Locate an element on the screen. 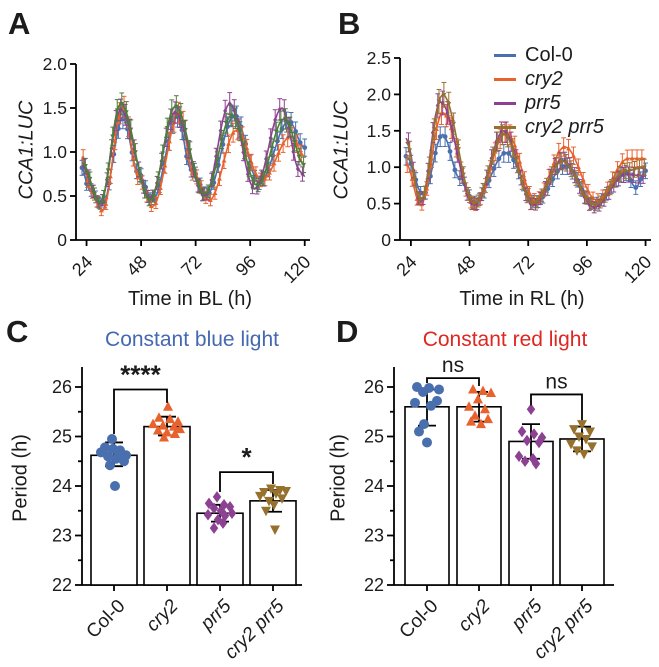  category-cry2-prr5 is located at coordinates (582, 503).